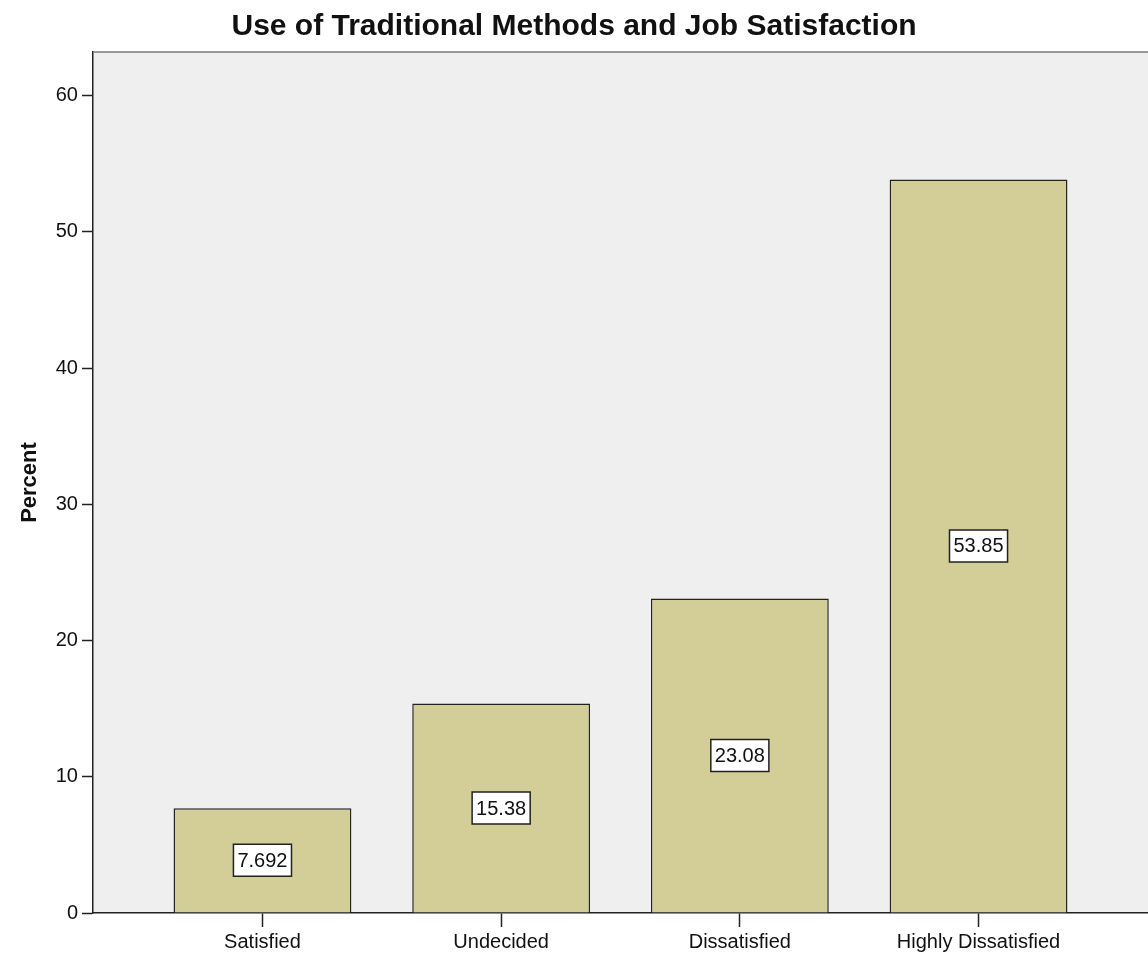 Image resolution: width=1148 pixels, height=958 pixels. I want to click on y-tick-label: 10, so click(66, 775).